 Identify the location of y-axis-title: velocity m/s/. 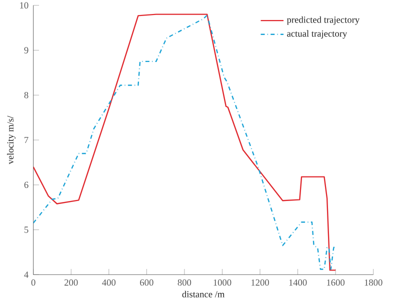
(11, 140).